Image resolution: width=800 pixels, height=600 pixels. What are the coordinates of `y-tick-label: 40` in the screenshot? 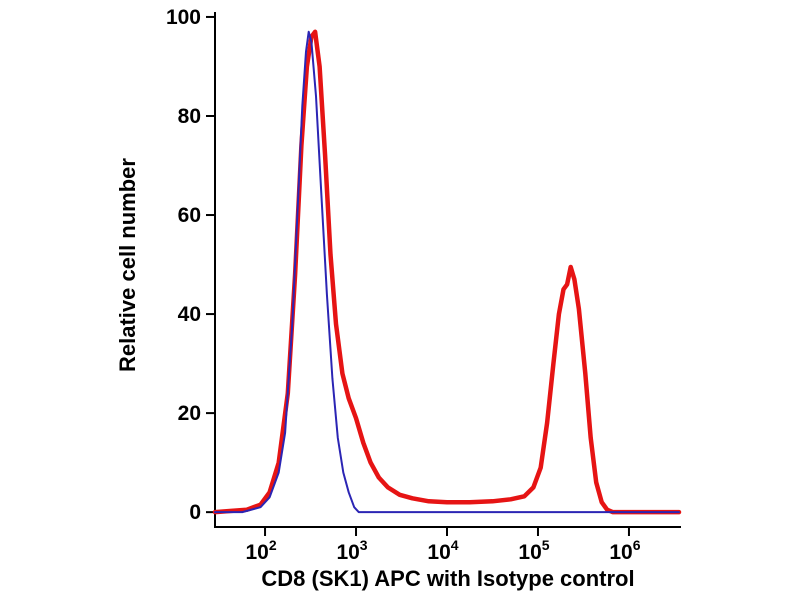 It's located at (189, 314).